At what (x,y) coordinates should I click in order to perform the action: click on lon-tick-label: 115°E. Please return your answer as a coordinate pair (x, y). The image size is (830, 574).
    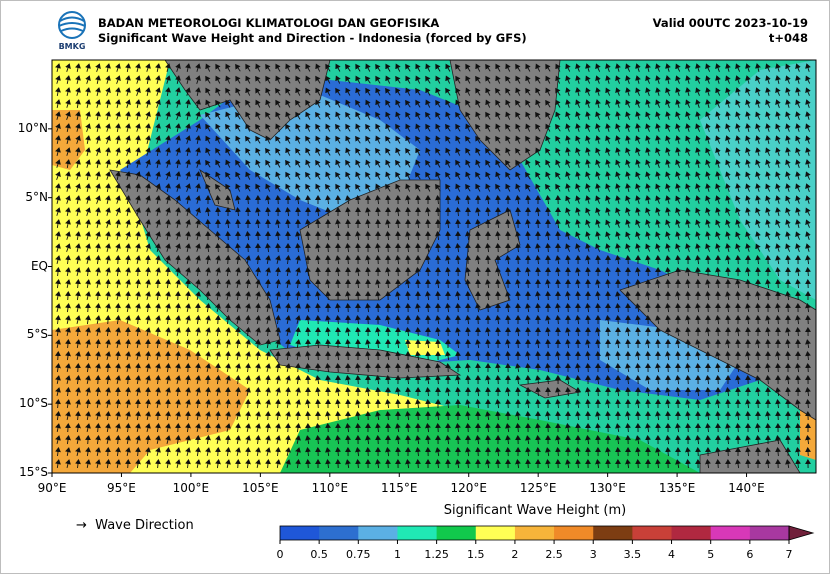
    Looking at the image, I should click on (399, 488).